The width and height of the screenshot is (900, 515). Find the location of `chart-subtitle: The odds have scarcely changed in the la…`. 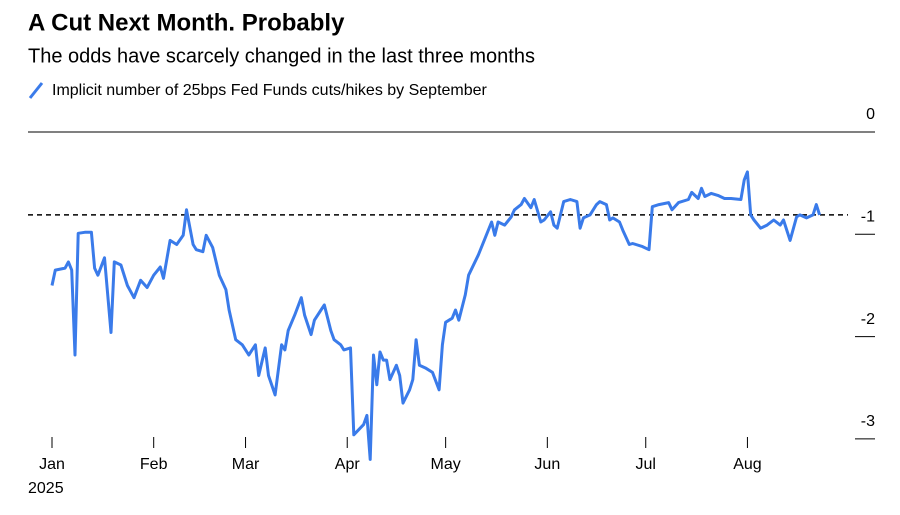

chart-subtitle: The odds have scarcely changed in the la… is located at coordinates (281, 56).